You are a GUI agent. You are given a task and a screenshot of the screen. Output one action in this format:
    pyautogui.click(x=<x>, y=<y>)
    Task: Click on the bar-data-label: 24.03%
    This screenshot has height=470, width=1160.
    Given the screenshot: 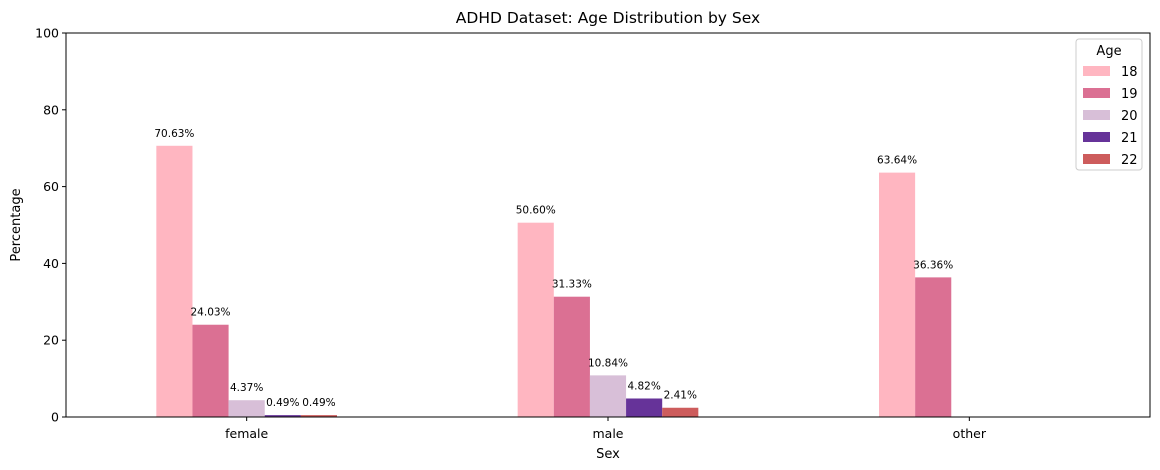 What is the action you would take?
    pyautogui.click(x=211, y=313)
    